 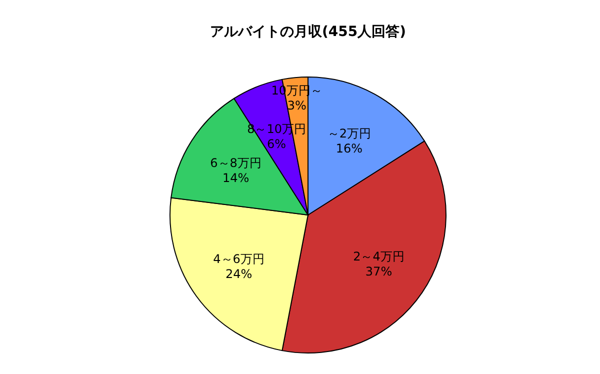 What do you see at coordinates (238, 259) in the screenshot?
I see `slice-label: 4～6万円` at bounding box center [238, 259].